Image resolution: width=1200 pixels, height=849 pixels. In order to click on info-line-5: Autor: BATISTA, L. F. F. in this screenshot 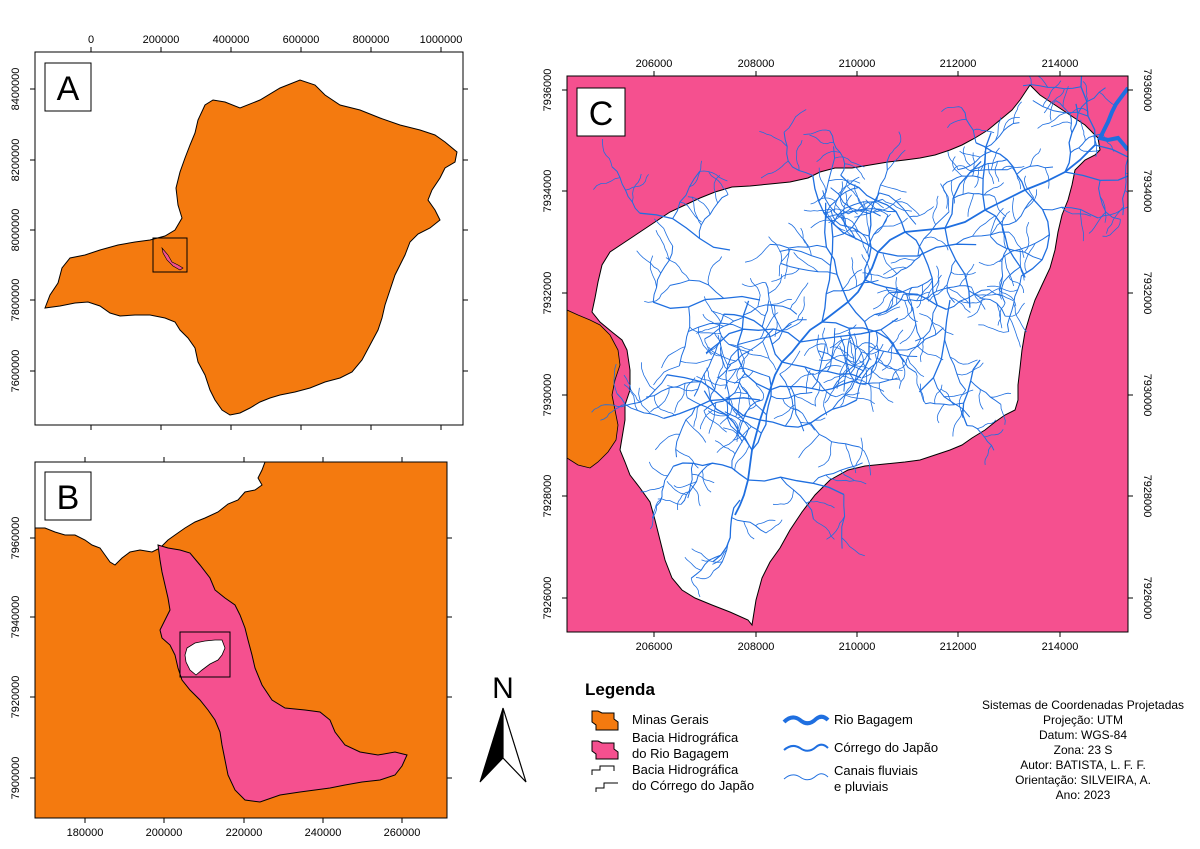, I will do `click(1083, 765)`.